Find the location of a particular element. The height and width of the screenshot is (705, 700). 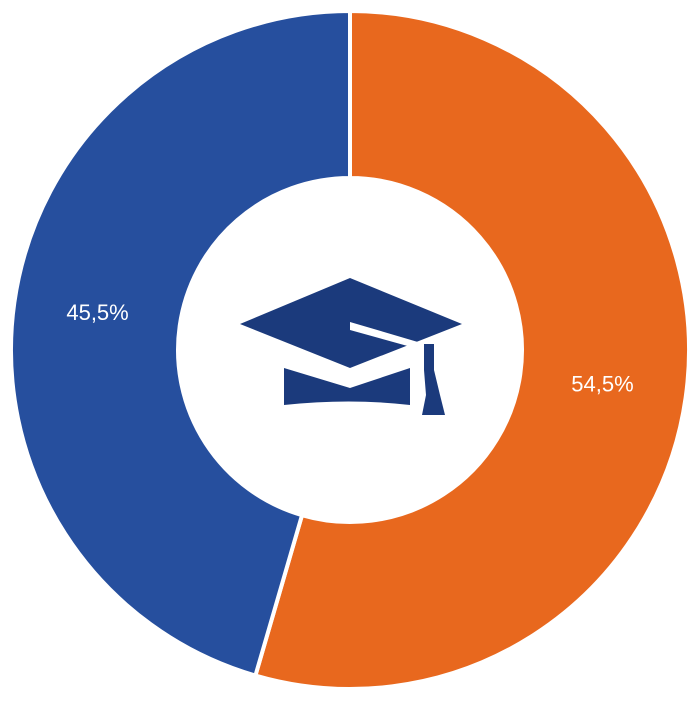

value-label: 45,5% is located at coordinates (97, 312).